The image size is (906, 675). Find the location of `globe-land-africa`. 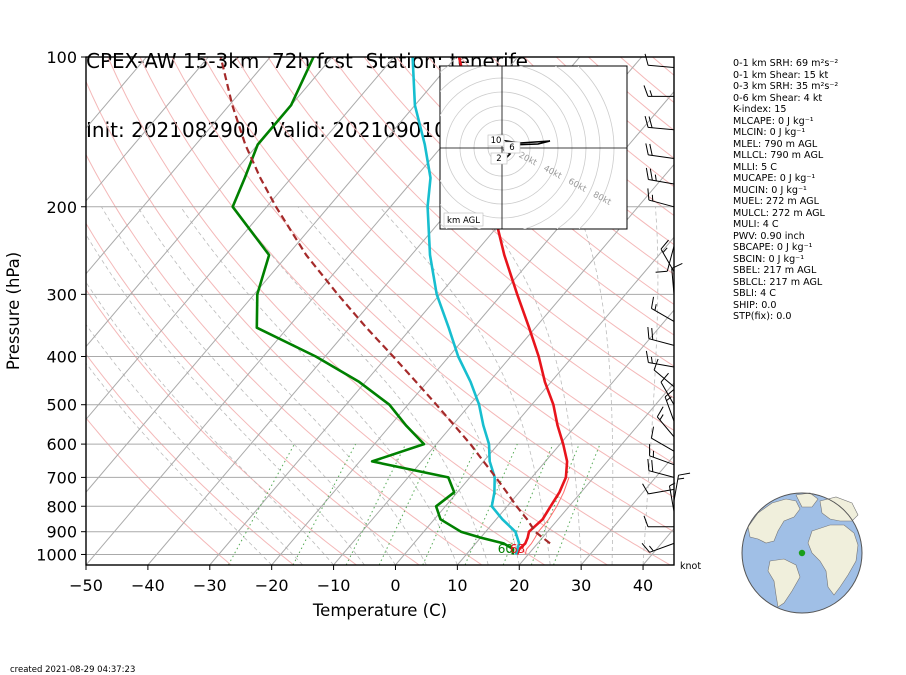

globe-land-africa is located at coordinates (833, 560).